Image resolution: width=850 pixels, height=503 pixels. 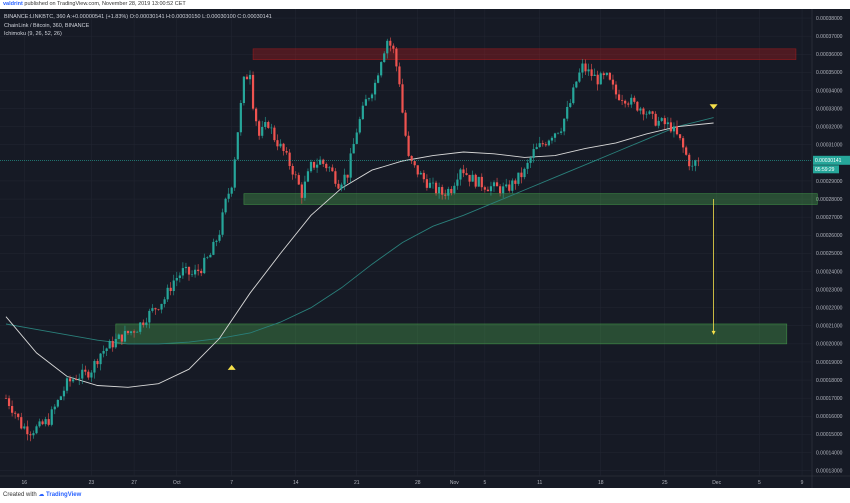 I want to click on indicator-label: Ichimoku (9, 26, 52, 26), so click(x=33, y=34).